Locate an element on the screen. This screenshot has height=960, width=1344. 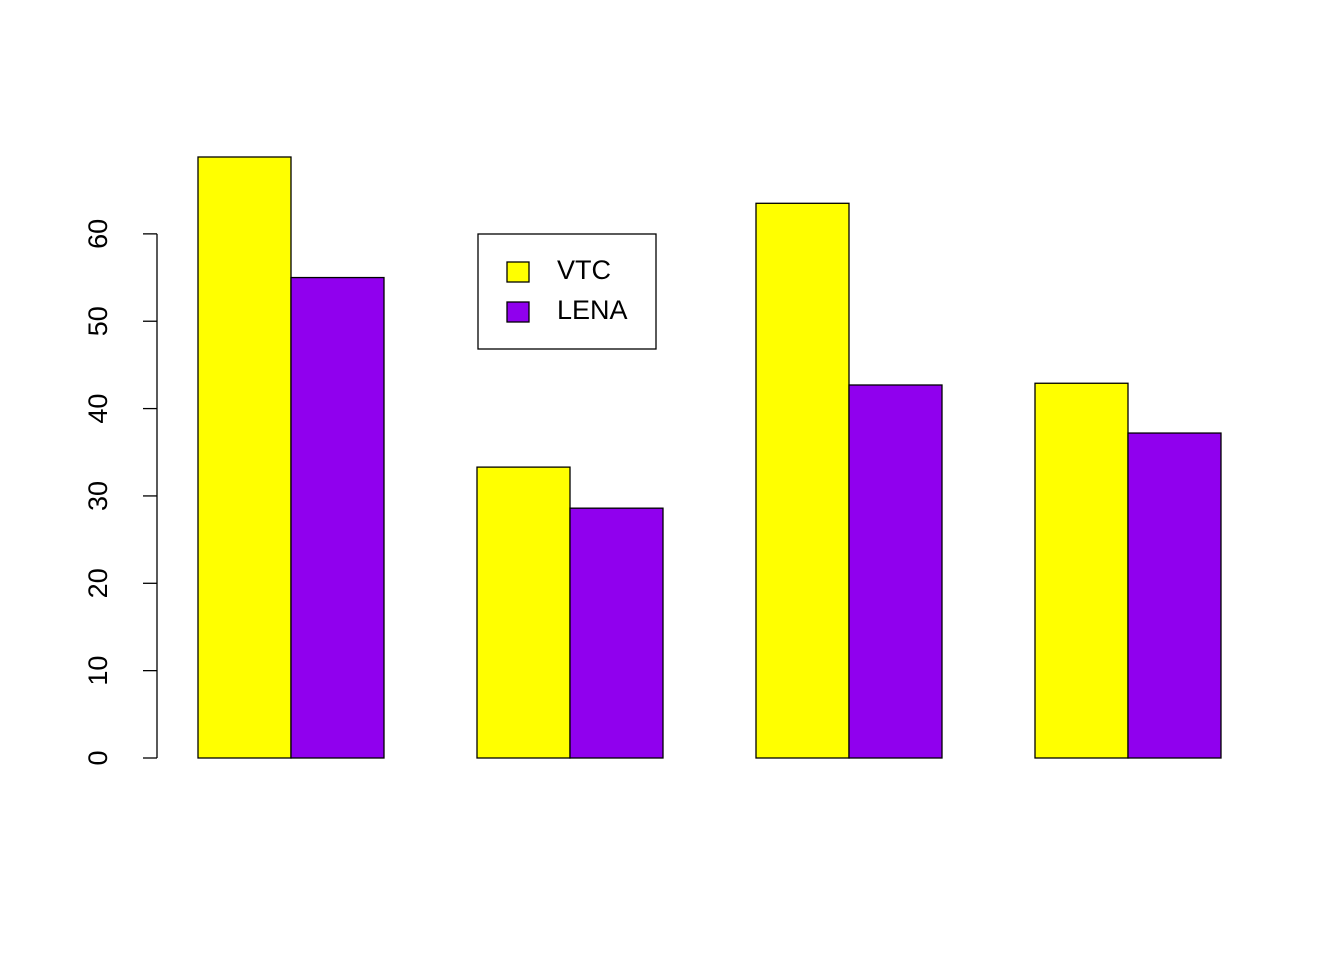
legend-label: LENA is located at coordinates (592, 310).